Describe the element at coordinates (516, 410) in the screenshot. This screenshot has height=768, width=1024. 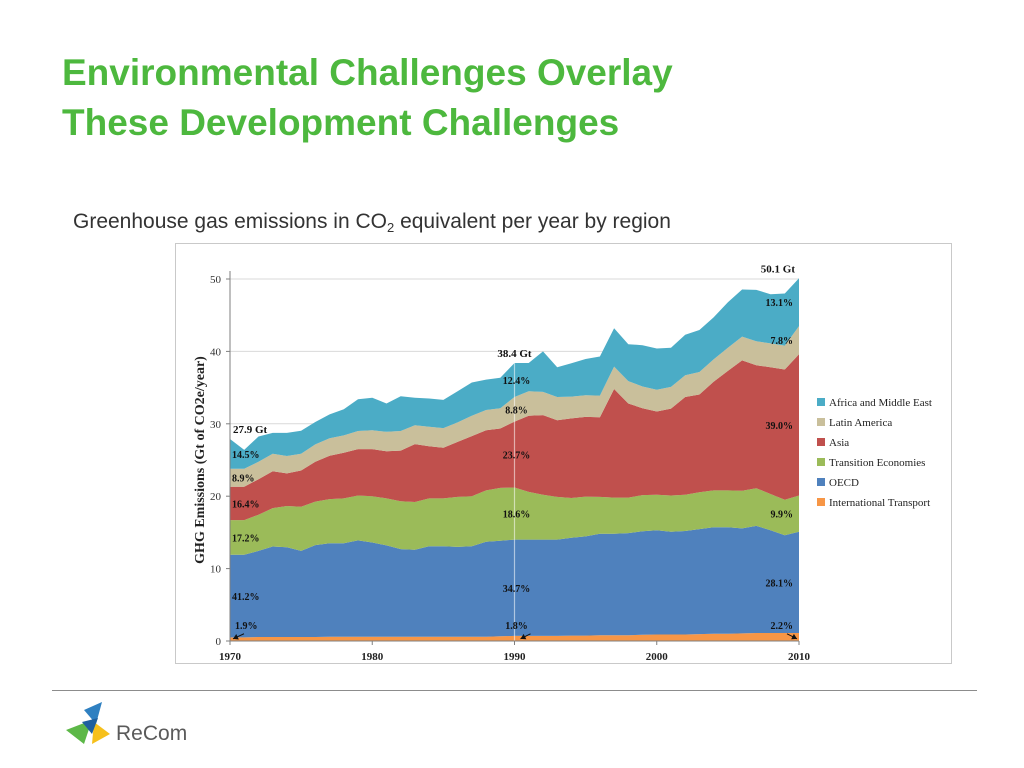
I see `share-label-1990-latin-america: 8.8%` at that location.